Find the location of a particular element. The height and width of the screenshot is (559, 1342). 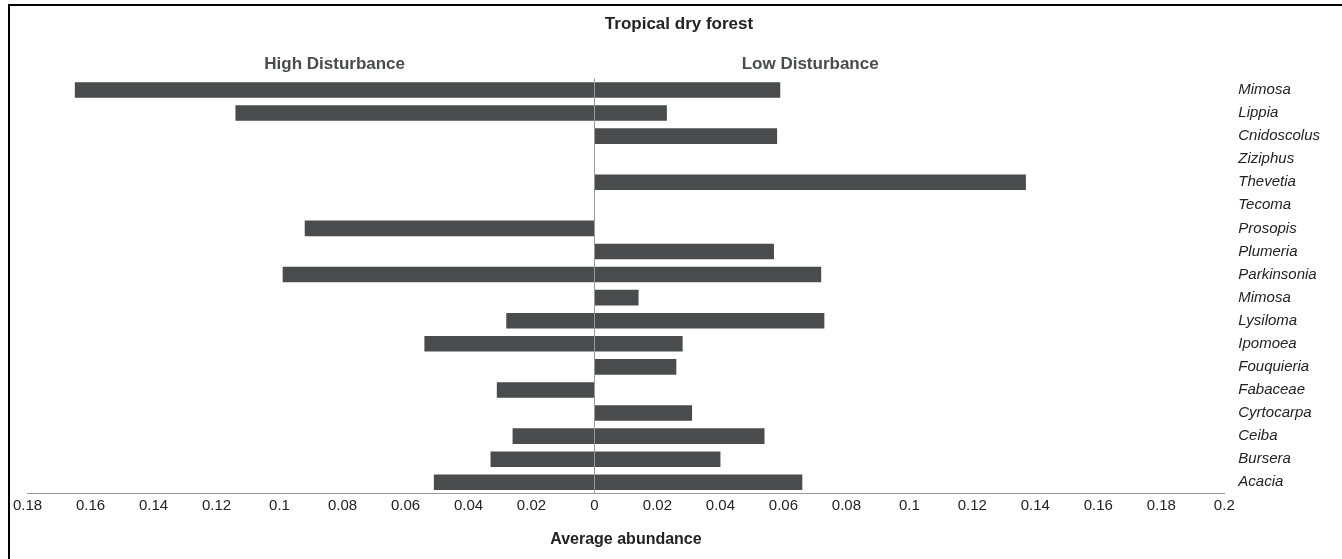

y-tick-label: Lysiloma is located at coordinates (1268, 319).